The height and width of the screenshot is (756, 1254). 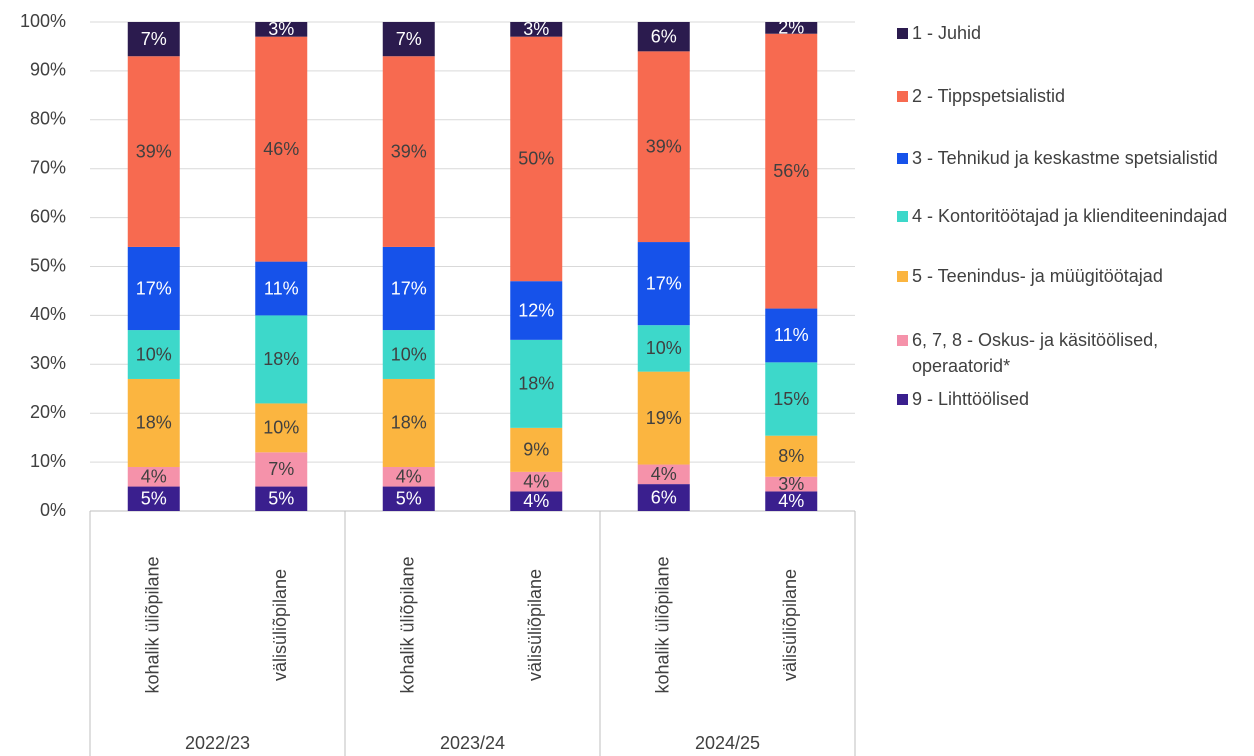 I want to click on data-label: 2%, so click(x=791, y=28).